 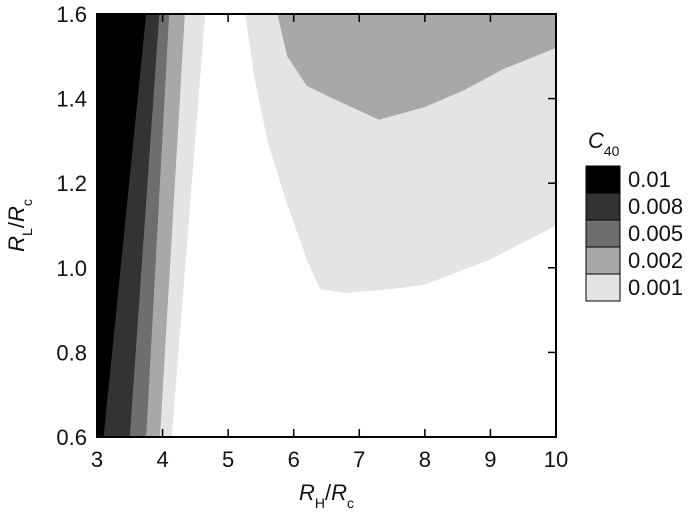 I want to click on x-tick-label: 10, so click(x=556, y=459).